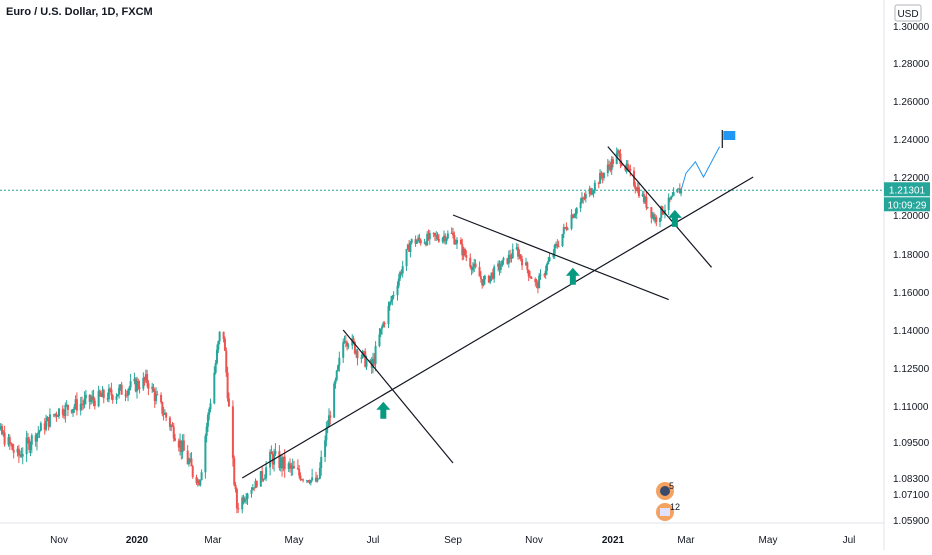  Describe the element at coordinates (665, 490) in the screenshot. I see `event-badge-1: 5` at that location.